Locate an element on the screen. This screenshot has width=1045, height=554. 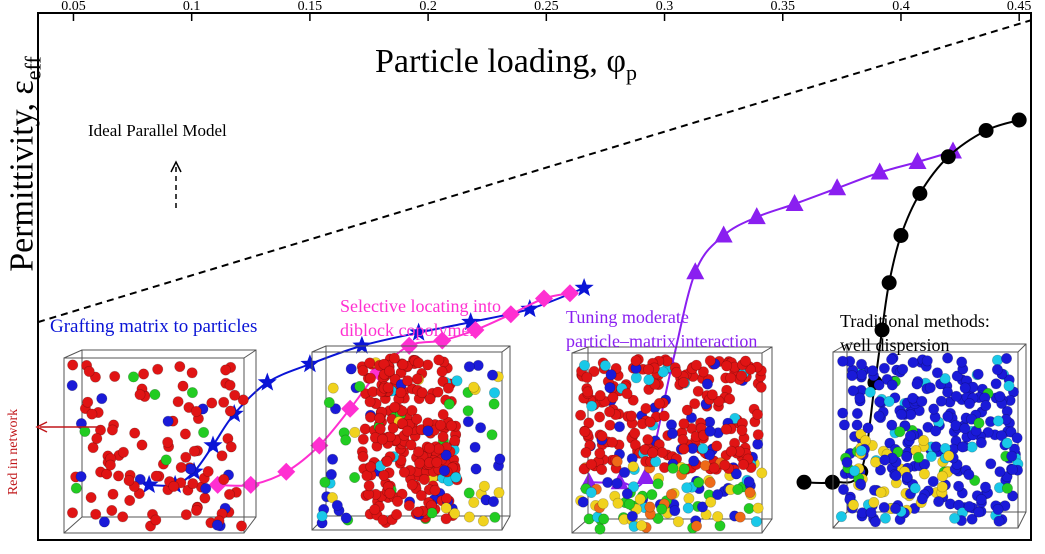
simulation-box-traditional is located at coordinates (929, 436).